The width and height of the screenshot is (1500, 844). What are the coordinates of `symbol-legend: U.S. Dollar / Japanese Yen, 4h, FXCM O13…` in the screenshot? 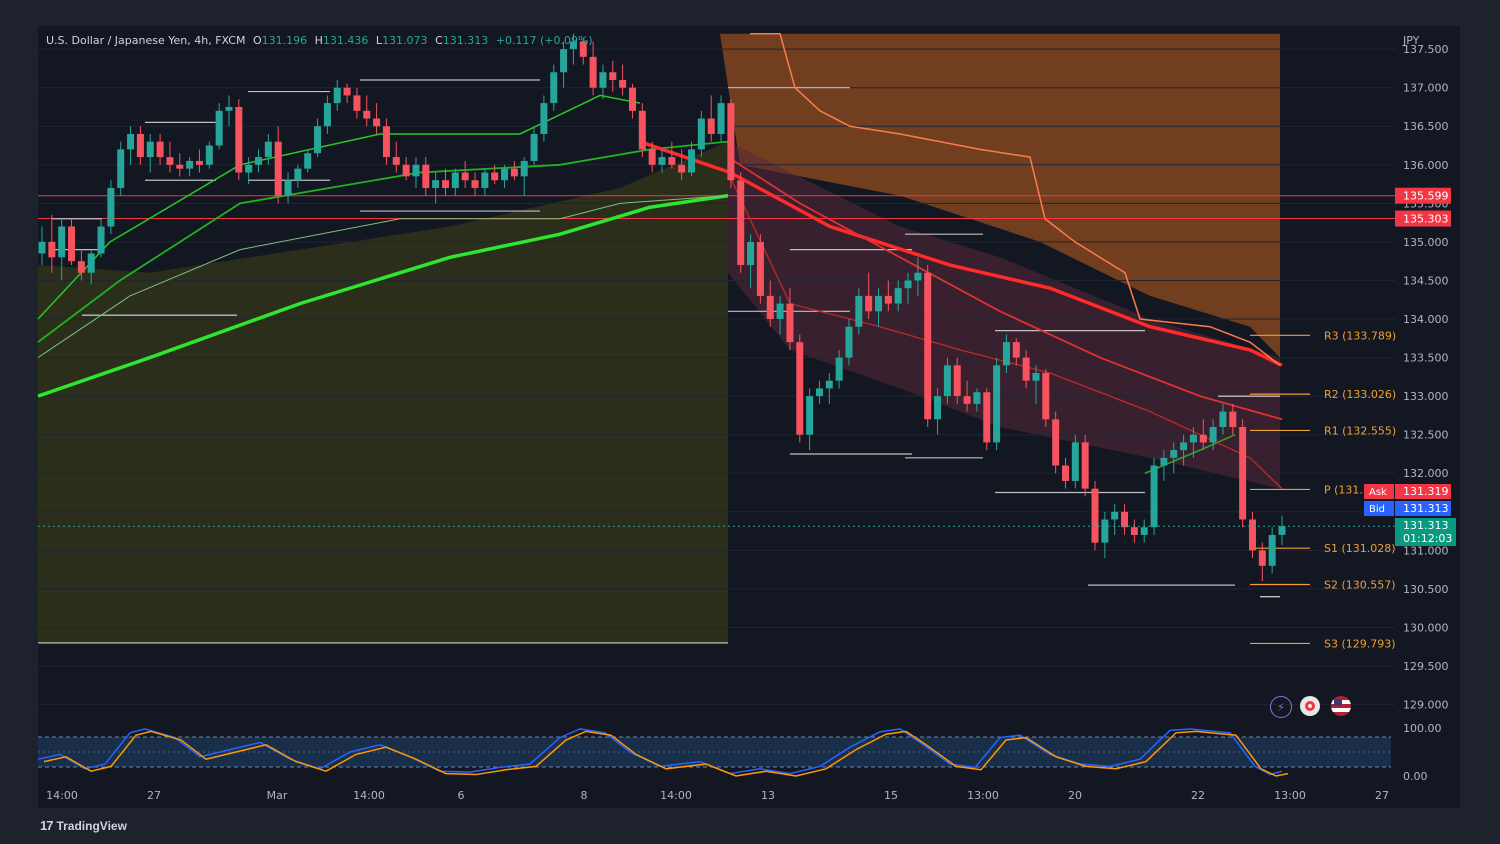 It's located at (319, 40).